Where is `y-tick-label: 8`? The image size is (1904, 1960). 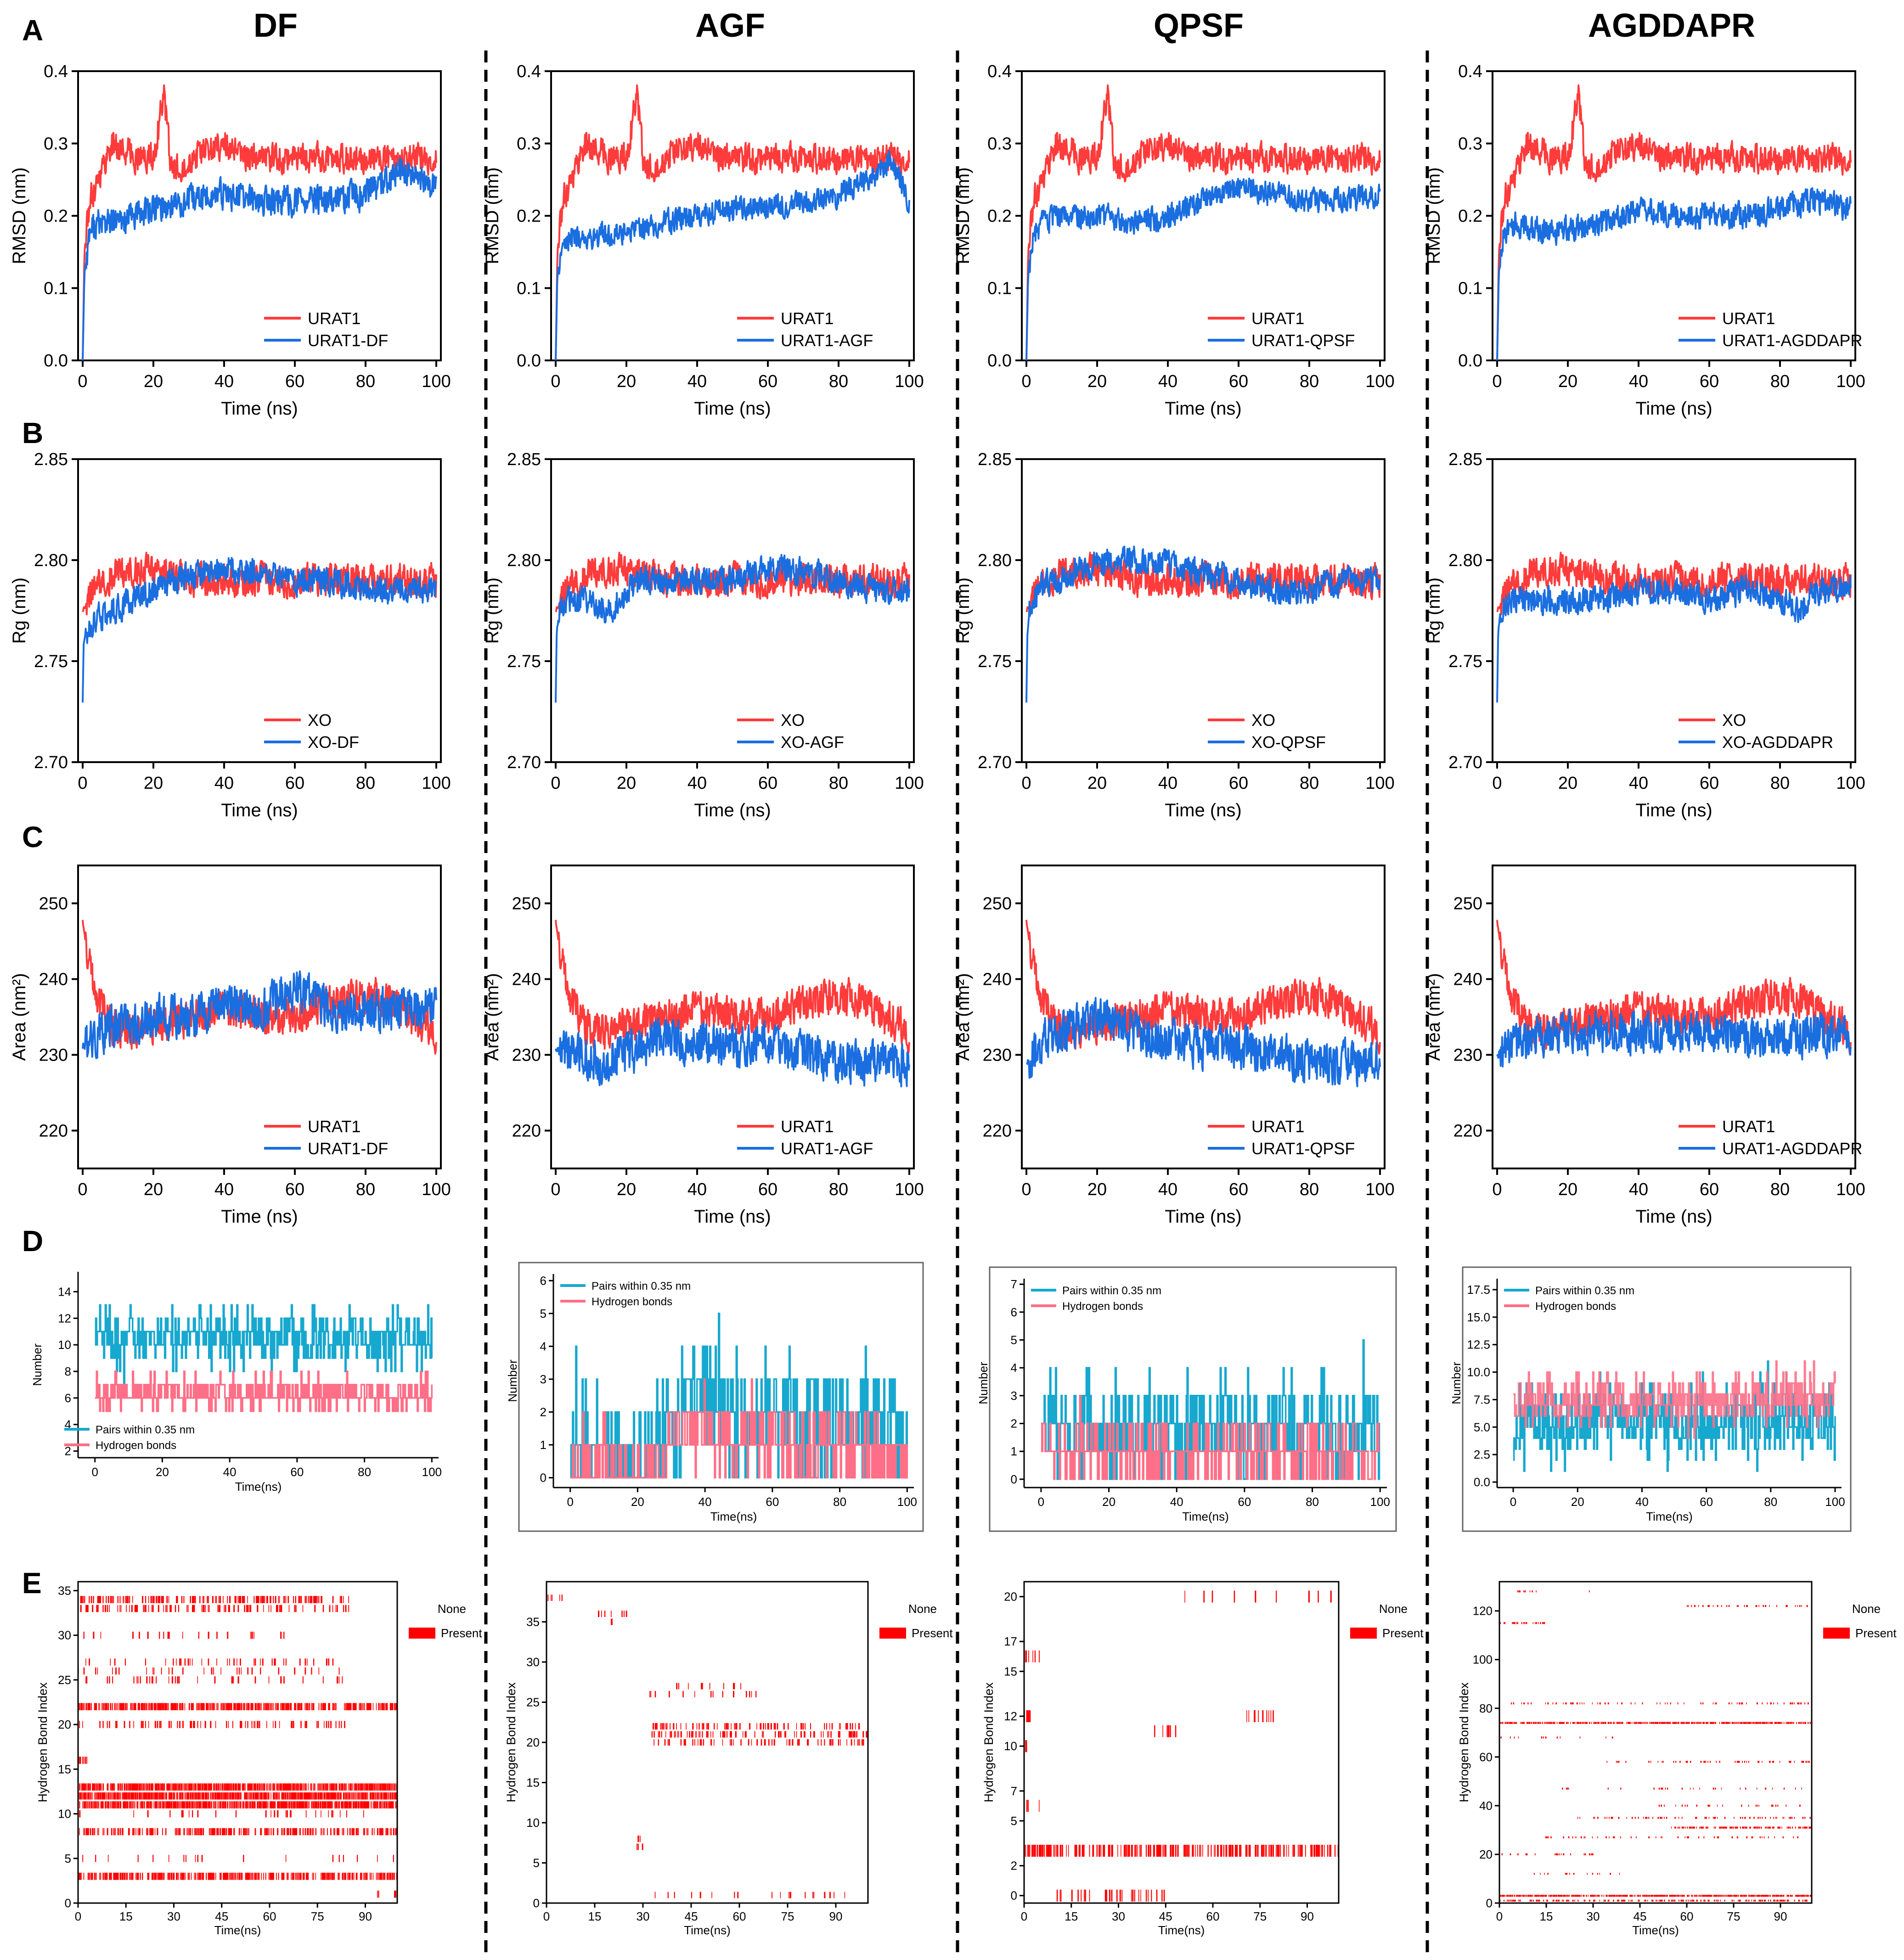
y-tick-label: 8 is located at coordinates (68, 1372).